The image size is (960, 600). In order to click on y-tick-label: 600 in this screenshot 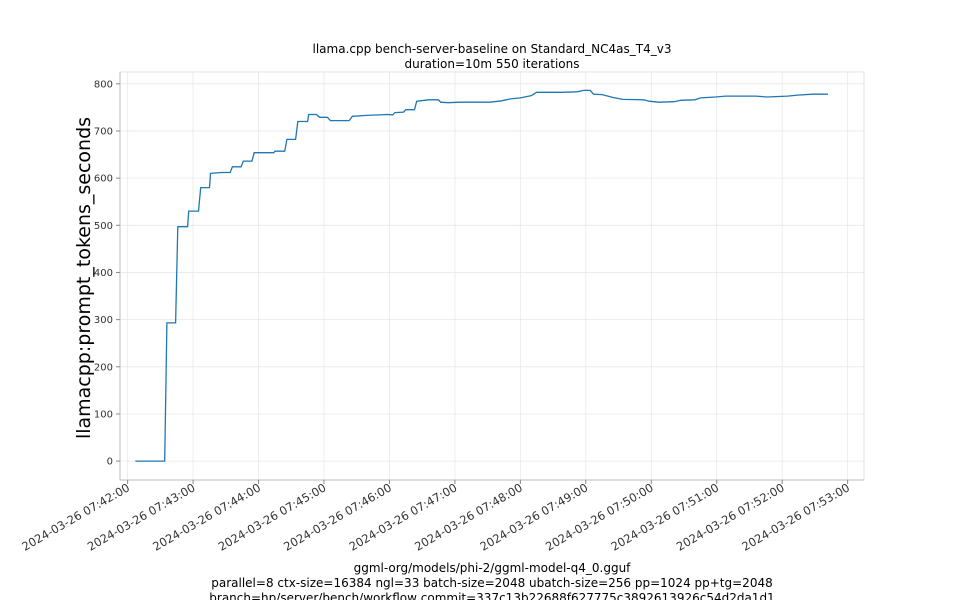, I will do `click(103, 179)`.